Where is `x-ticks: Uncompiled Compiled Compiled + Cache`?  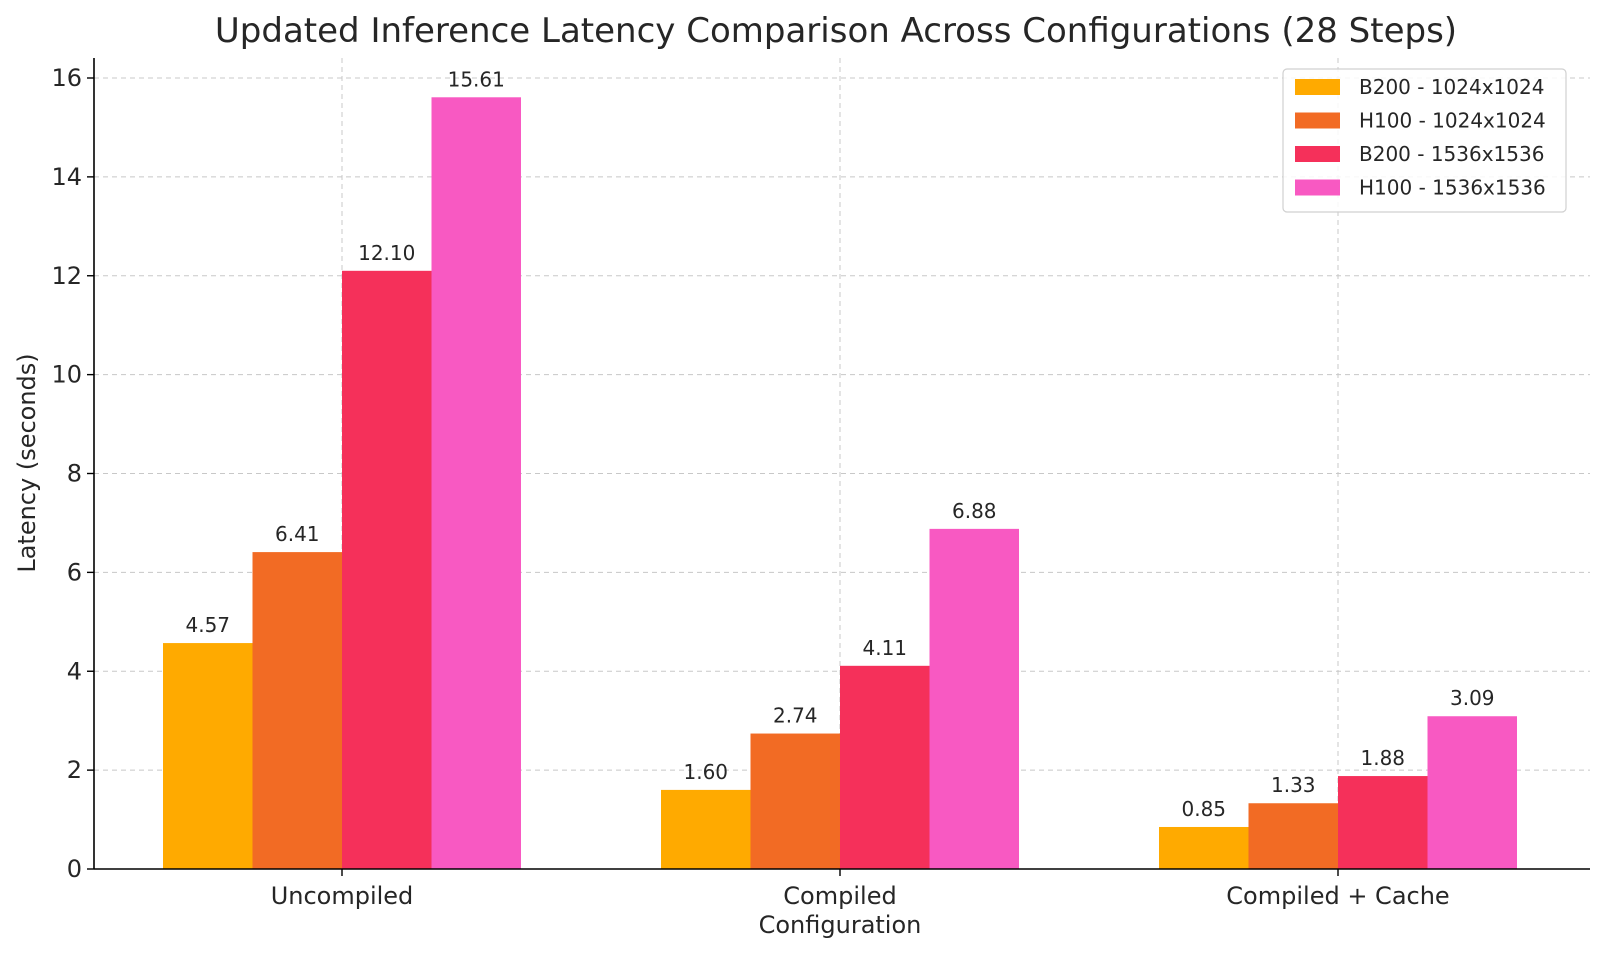 x-ticks: Uncompiled Compiled Compiled + Cache is located at coordinates (860, 889).